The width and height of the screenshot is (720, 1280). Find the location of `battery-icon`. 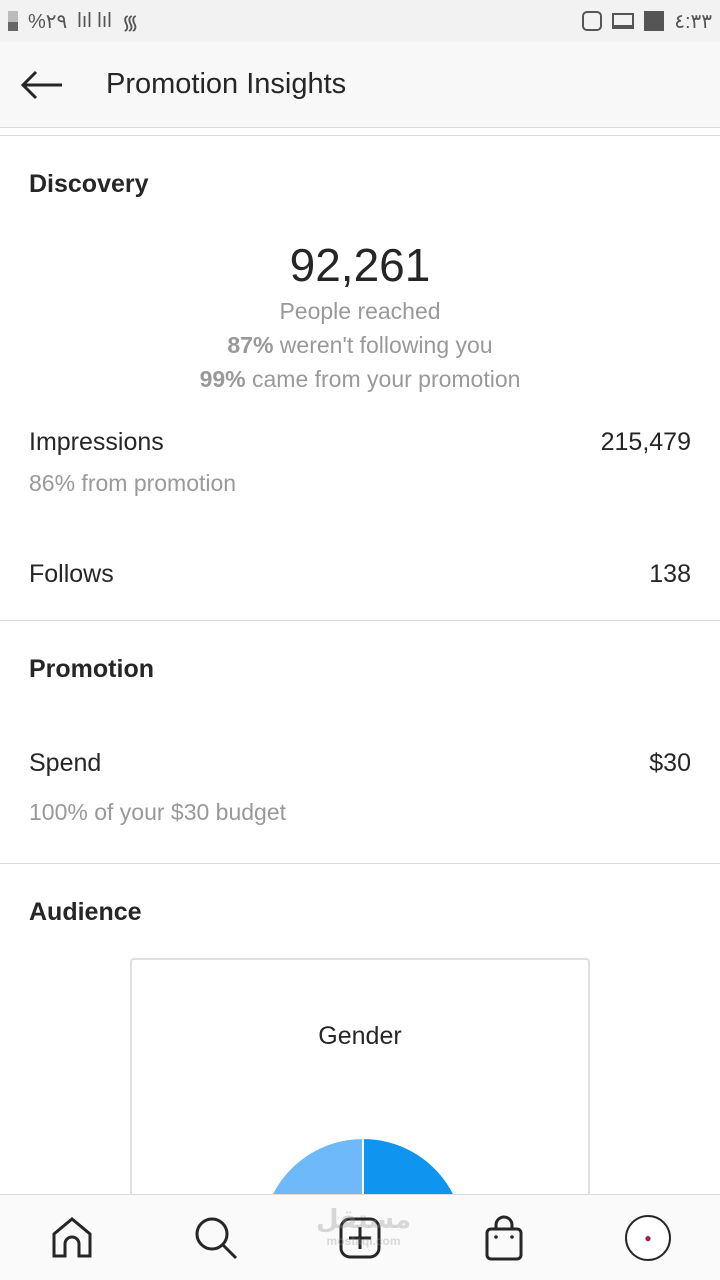

battery-icon is located at coordinates (13, 21).